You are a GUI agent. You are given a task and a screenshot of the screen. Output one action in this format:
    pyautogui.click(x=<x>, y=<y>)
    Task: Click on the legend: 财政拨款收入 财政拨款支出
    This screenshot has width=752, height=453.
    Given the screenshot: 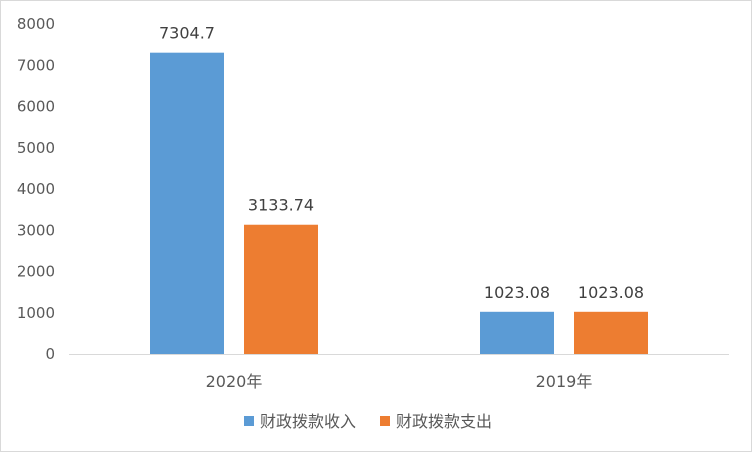 What is the action you would take?
    pyautogui.click(x=368, y=421)
    